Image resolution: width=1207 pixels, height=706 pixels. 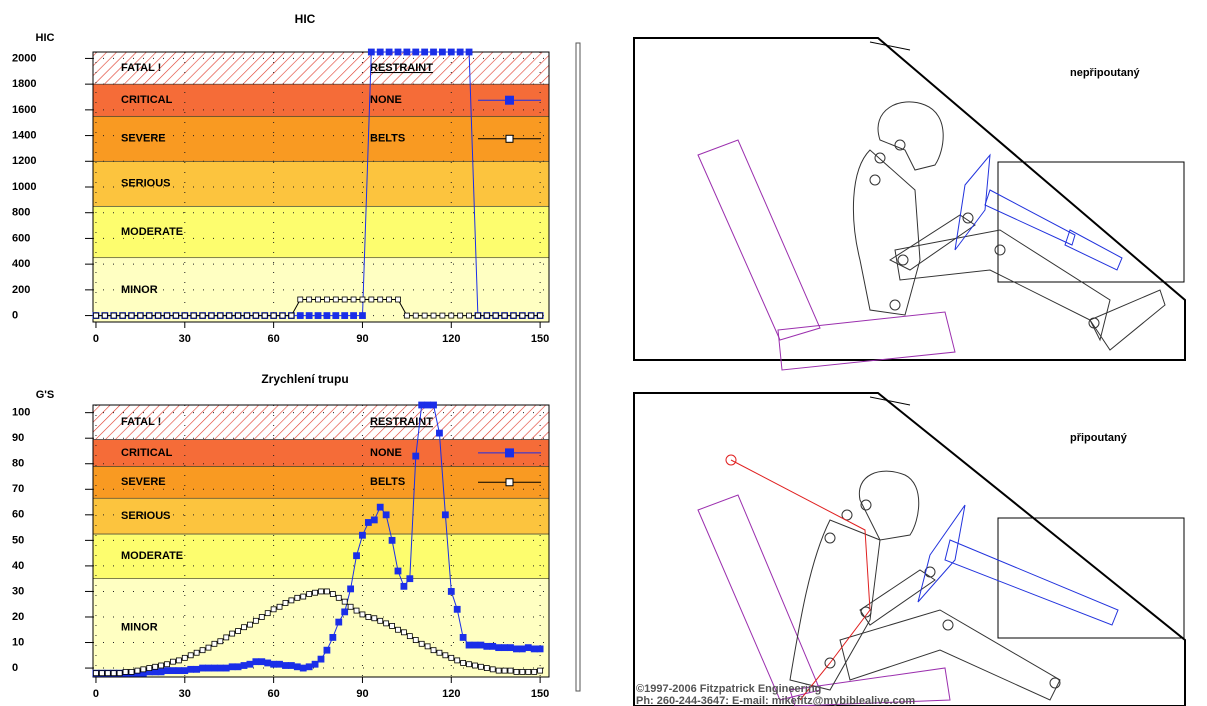 I want to click on y-tick-label: 40, so click(x=18, y=566).